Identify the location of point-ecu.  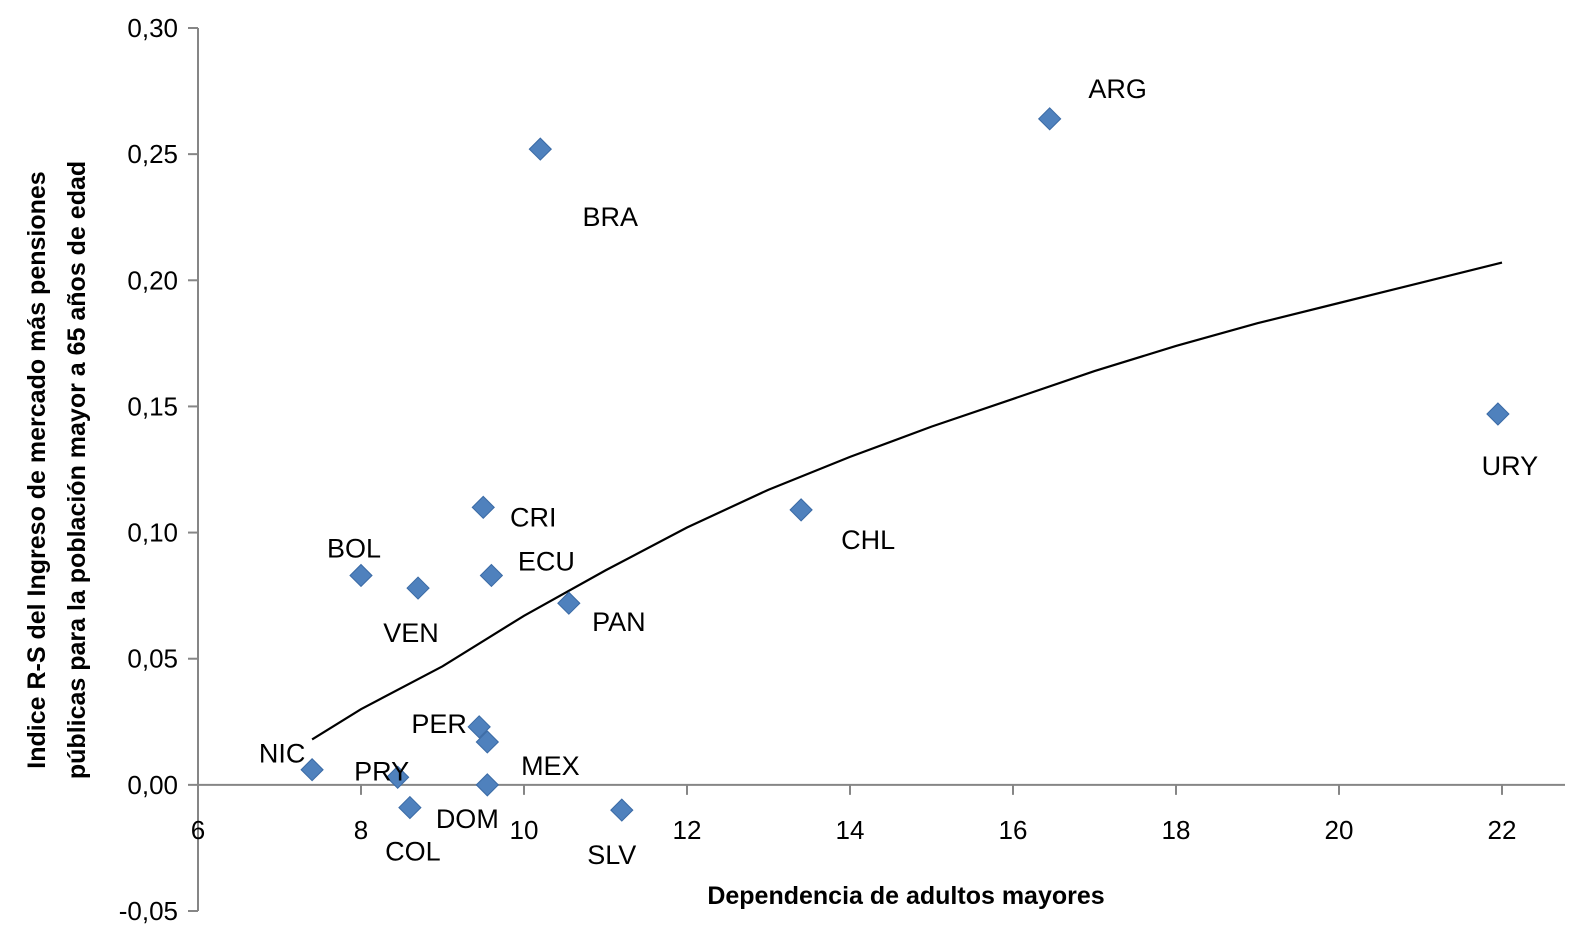
(491, 575).